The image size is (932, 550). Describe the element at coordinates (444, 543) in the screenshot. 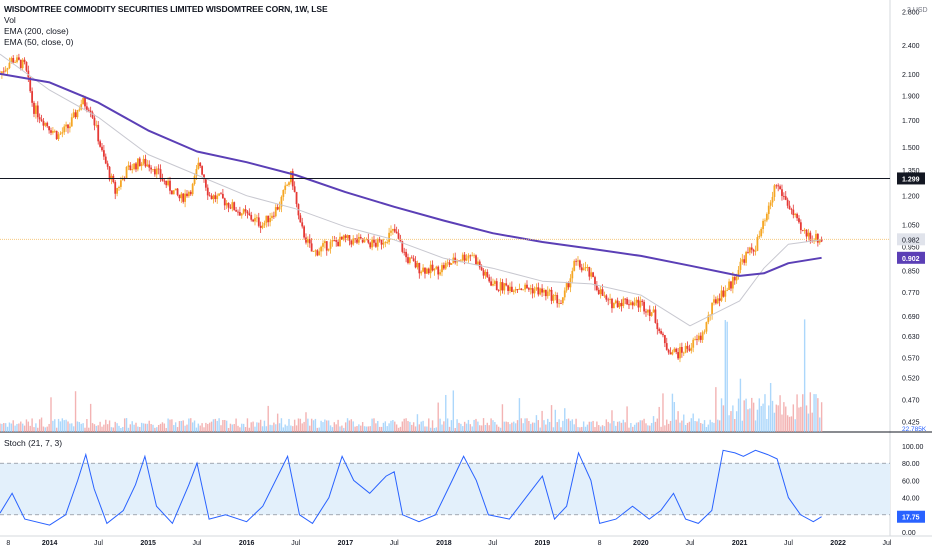

I see `time-tick-label: 2018` at that location.